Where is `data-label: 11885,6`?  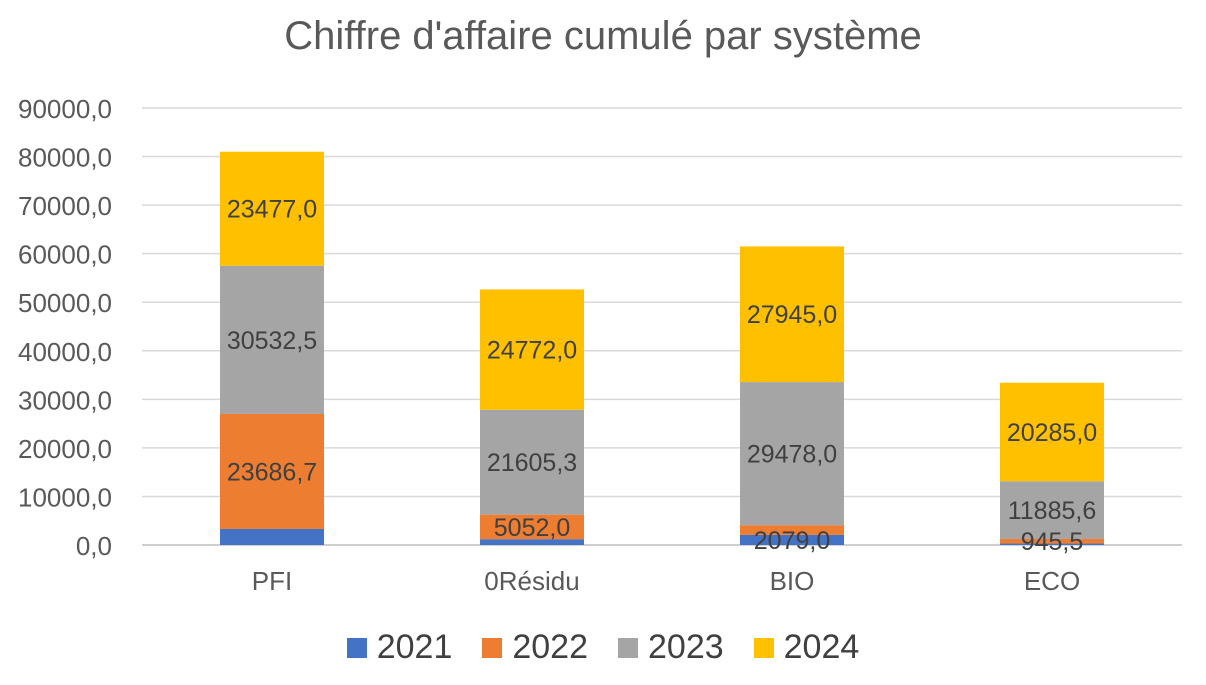
data-label: 11885,6 is located at coordinates (1052, 511).